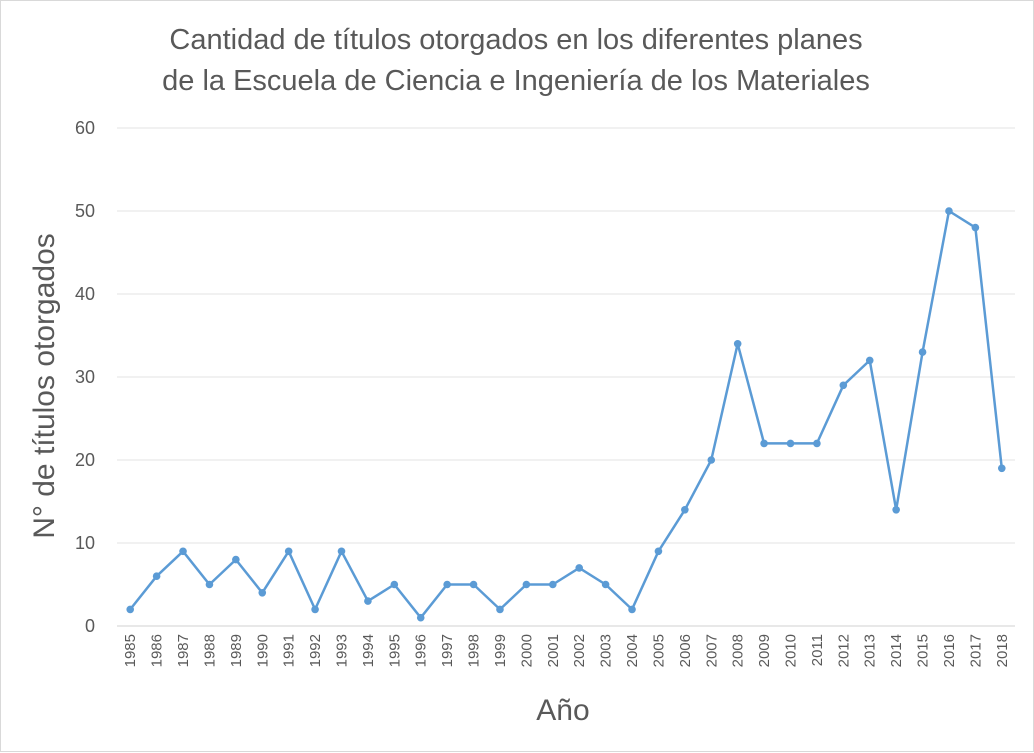 The image size is (1034, 753). Describe the element at coordinates (500, 609) in the screenshot. I see `data-point-1999` at that location.